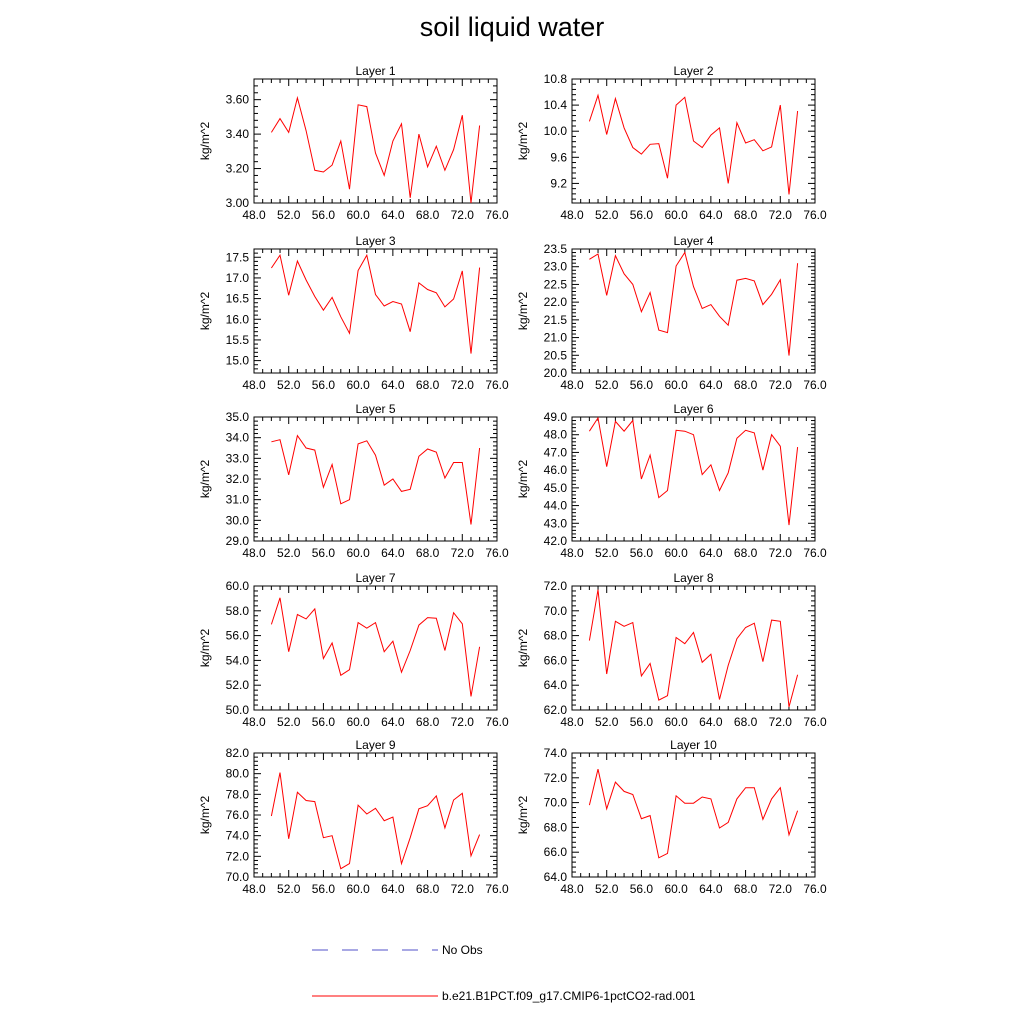  I want to click on y-tick-label: 47.0, so click(556, 452).